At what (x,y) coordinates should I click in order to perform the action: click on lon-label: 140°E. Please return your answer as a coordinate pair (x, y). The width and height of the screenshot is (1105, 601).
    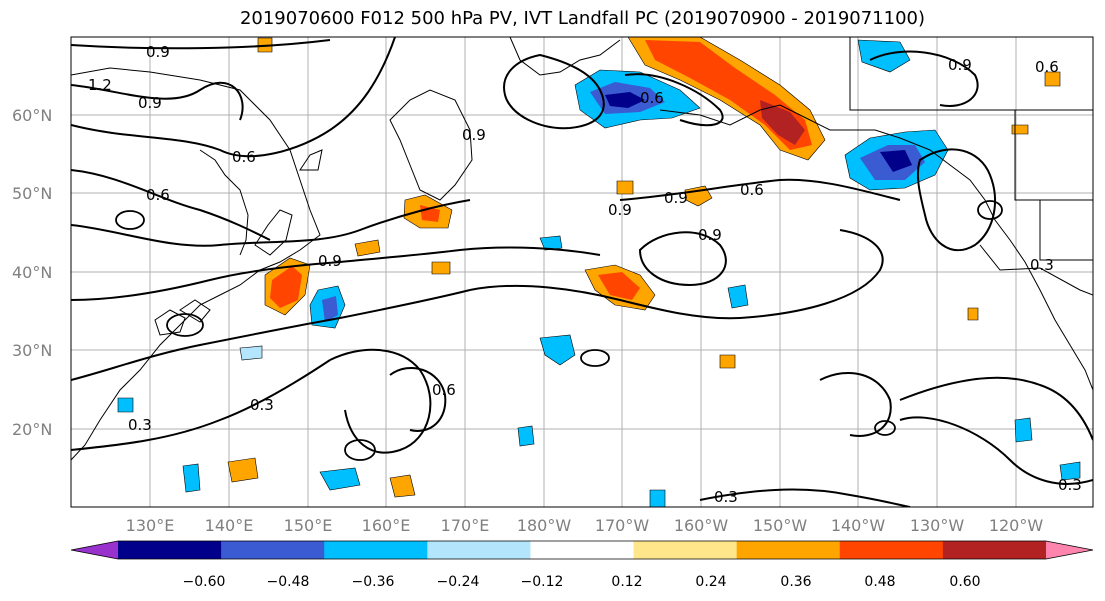
    Looking at the image, I should click on (229, 525).